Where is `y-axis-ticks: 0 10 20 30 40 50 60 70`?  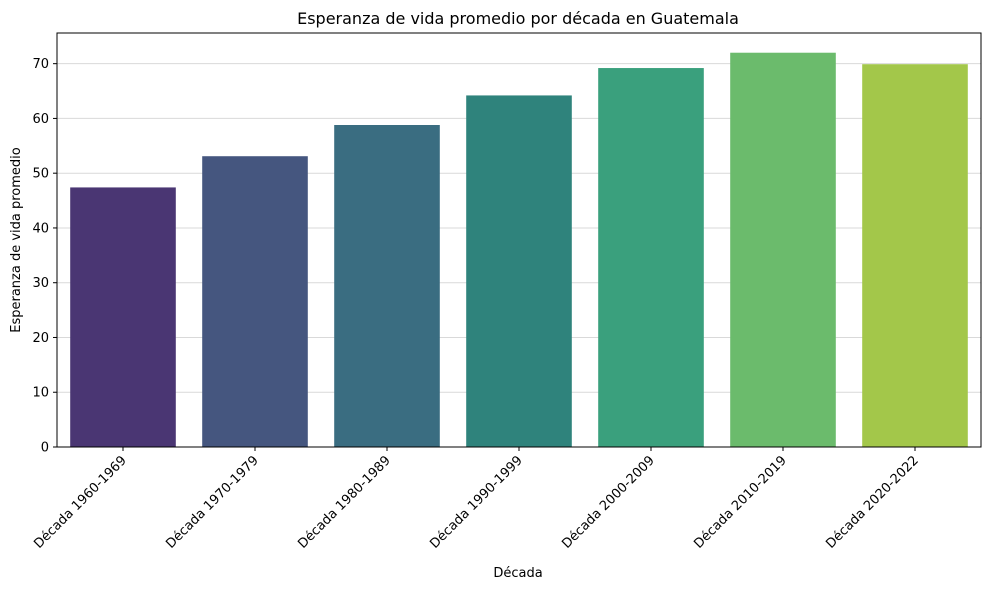
y-axis-ticks: 0 10 20 30 40 50 60 70 is located at coordinates (44, 256).